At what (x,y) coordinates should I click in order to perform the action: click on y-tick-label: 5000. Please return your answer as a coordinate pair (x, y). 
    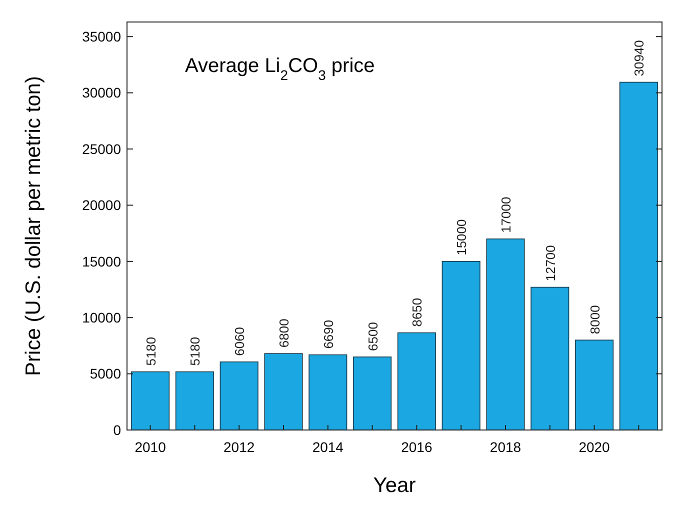
    Looking at the image, I should click on (106, 374).